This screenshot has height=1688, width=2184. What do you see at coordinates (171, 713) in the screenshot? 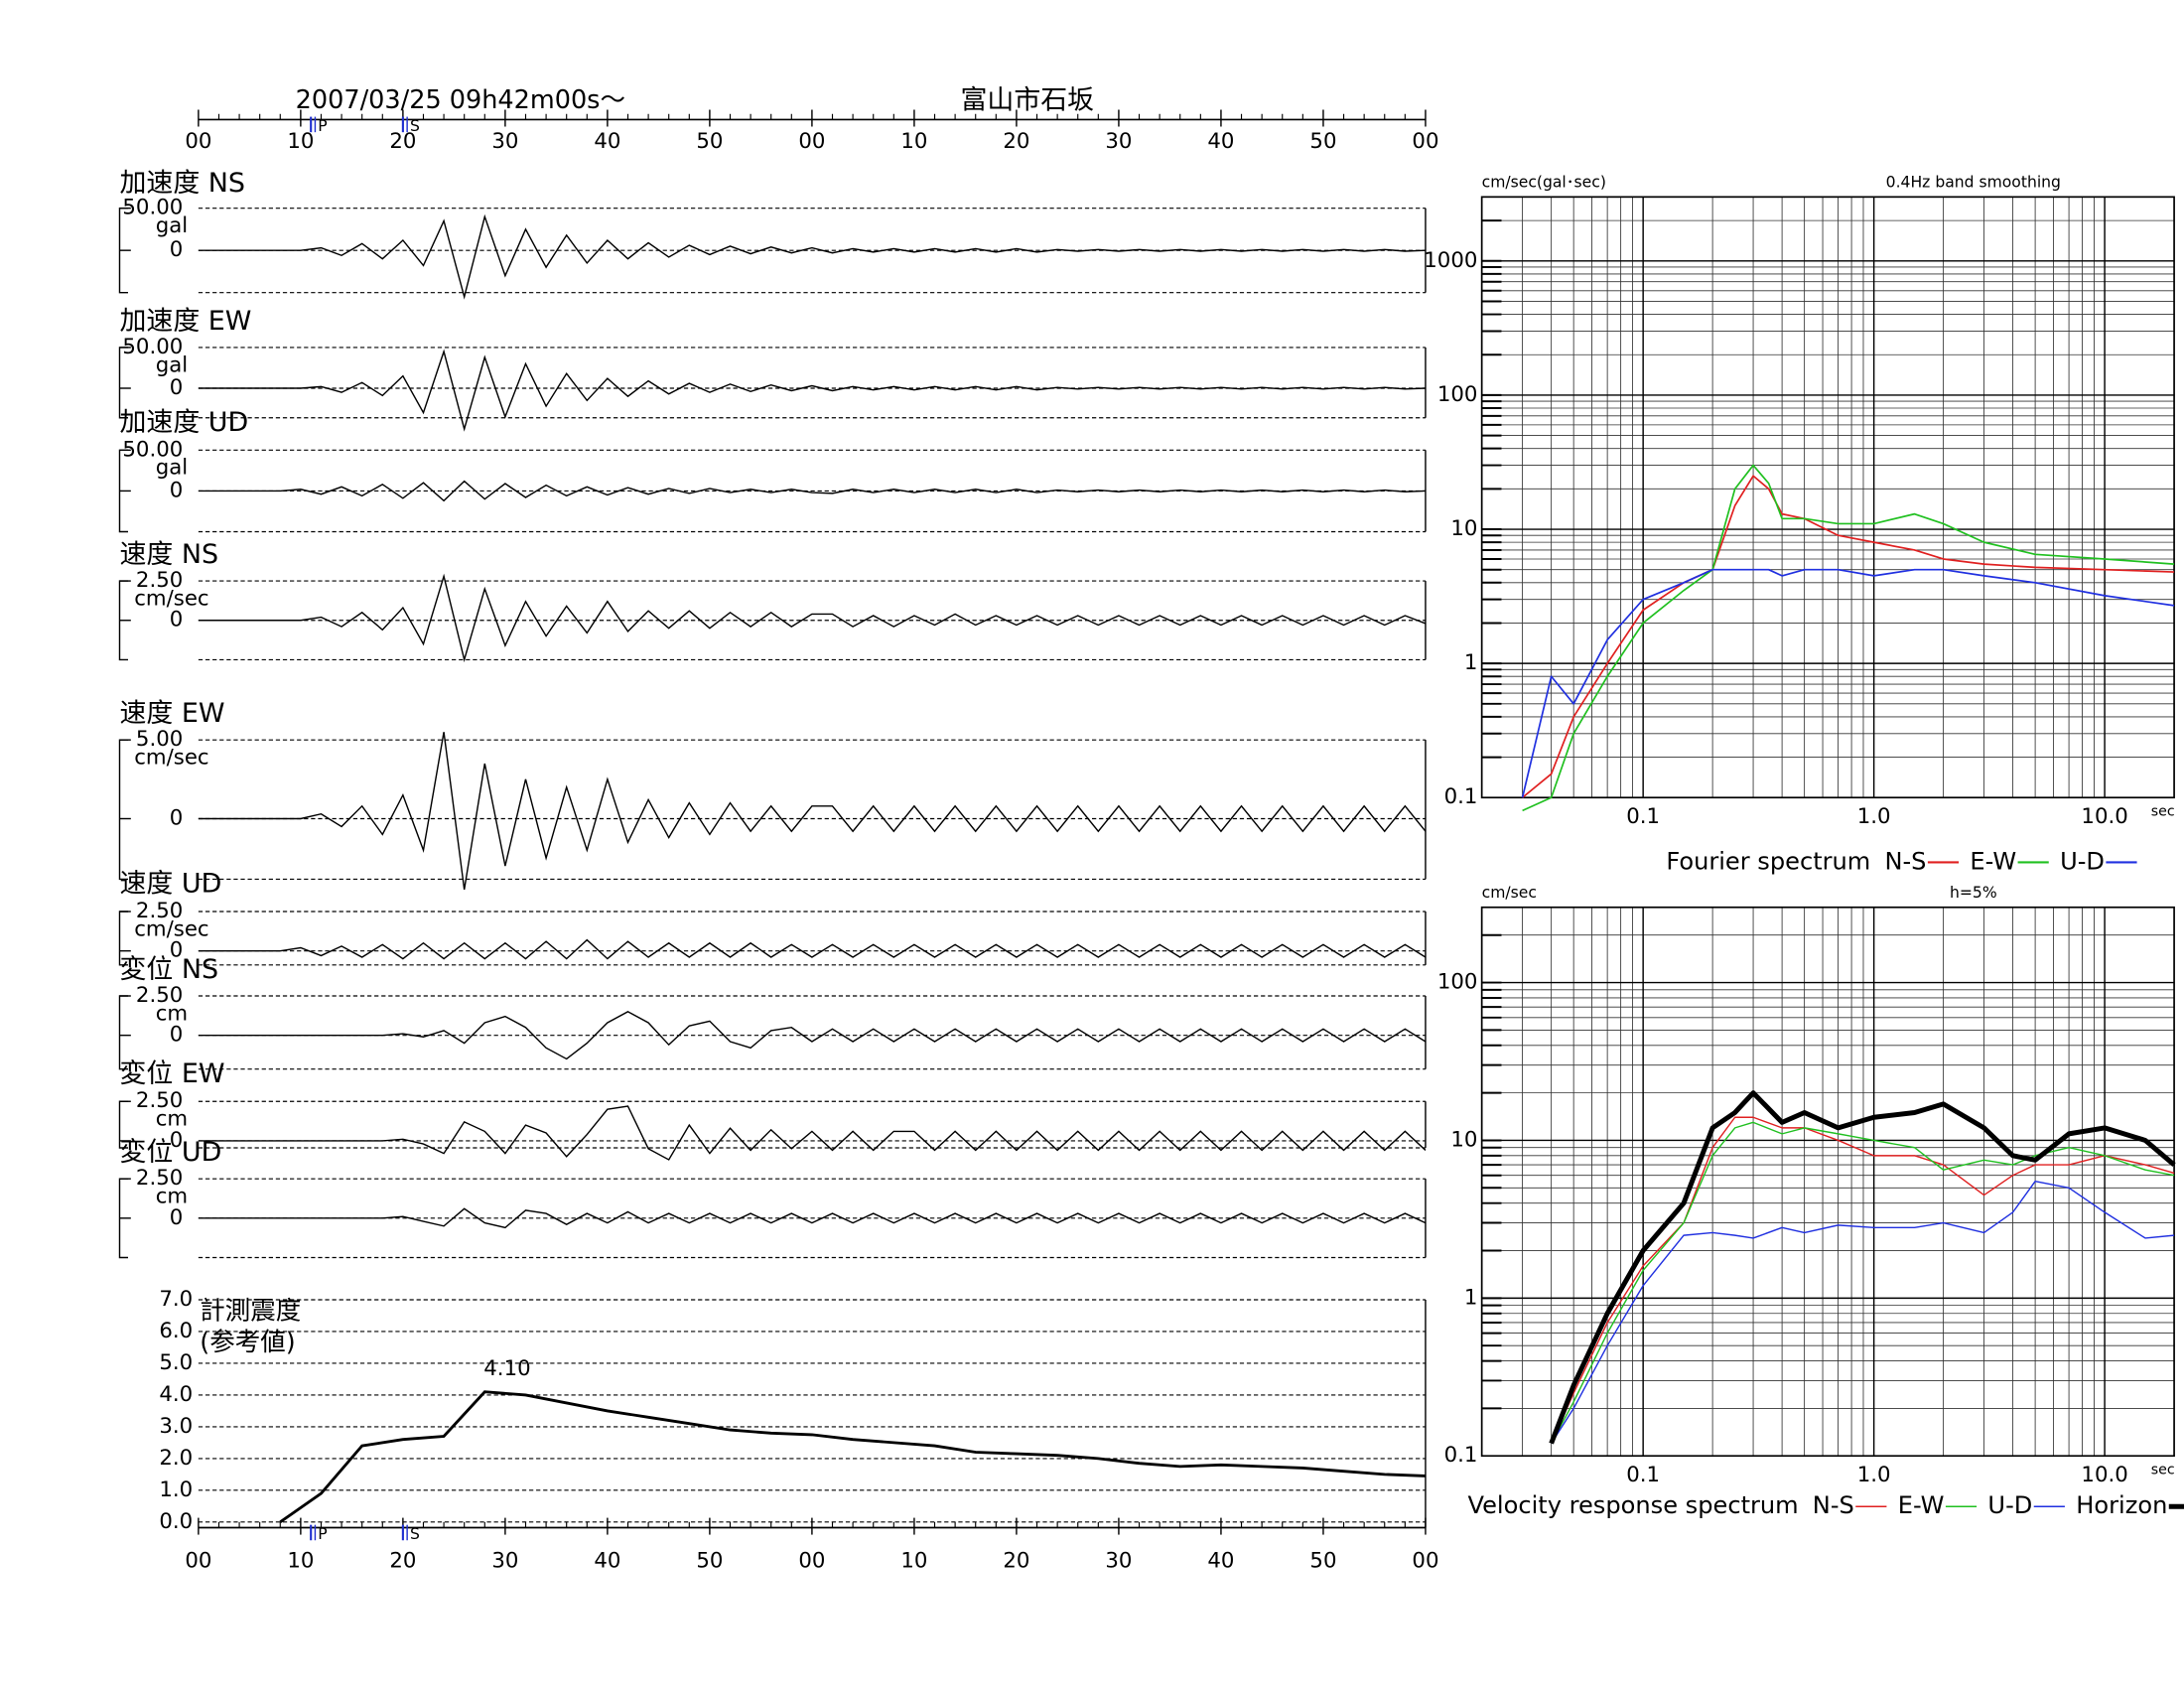
I see `panel-name: 速度 EW` at bounding box center [171, 713].